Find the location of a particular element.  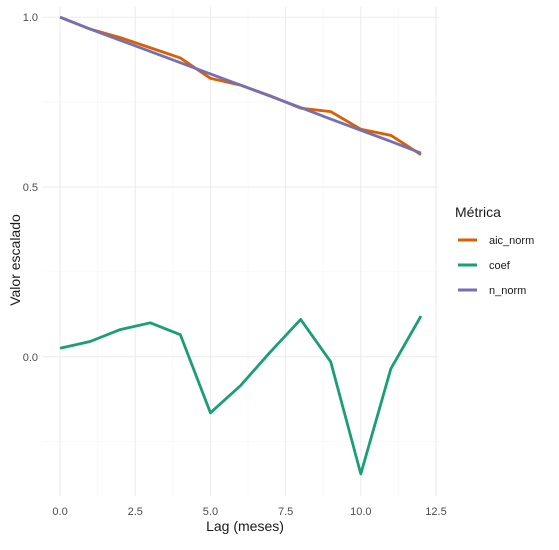

legend-item: n_norm is located at coordinates (492, 291).